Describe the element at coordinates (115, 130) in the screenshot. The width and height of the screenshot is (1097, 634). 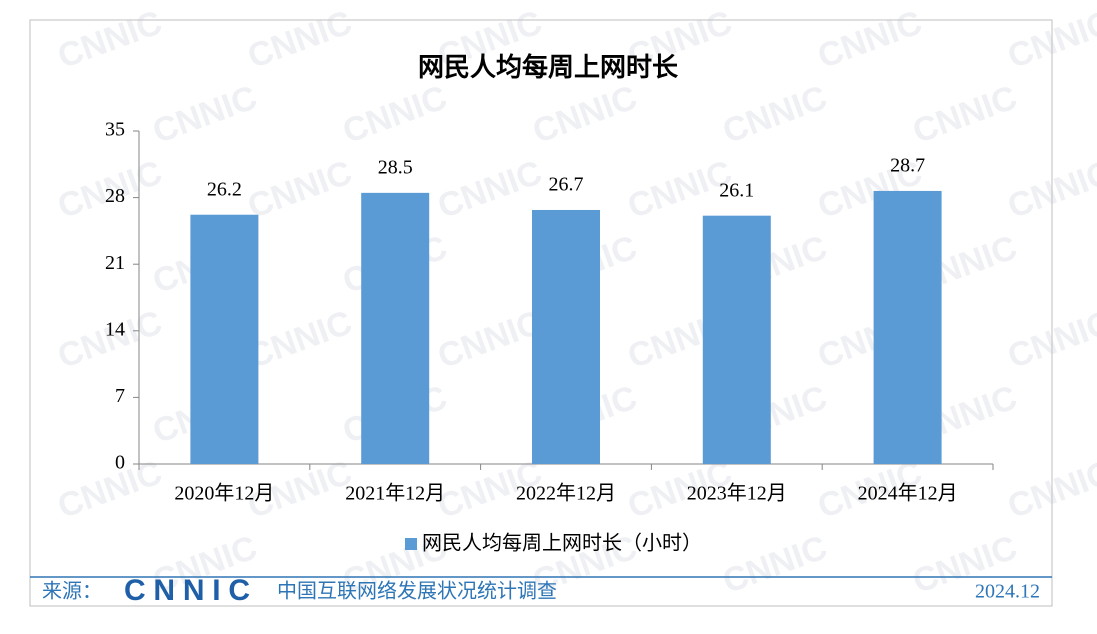
I see `y-tick-label: 35` at that location.